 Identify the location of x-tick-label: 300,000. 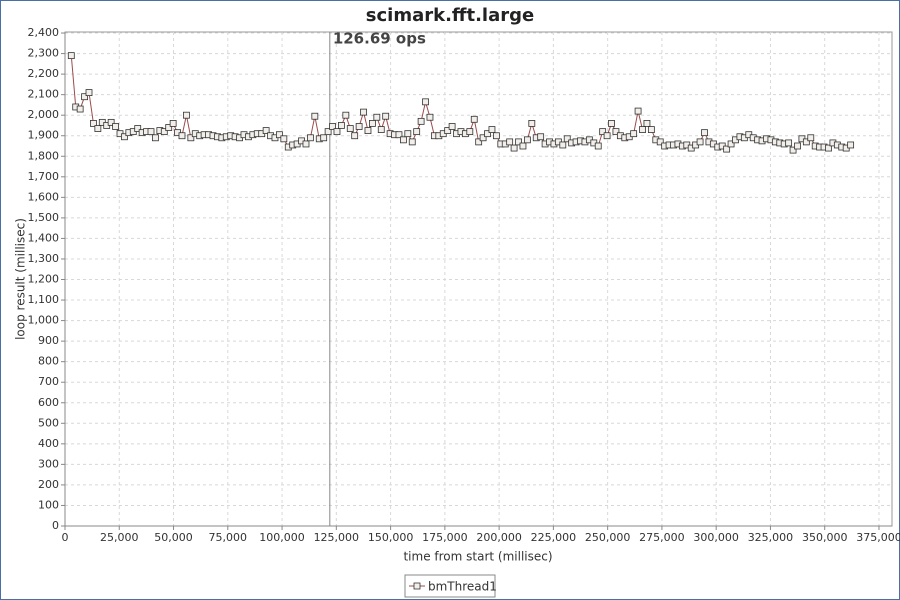
(716, 537).